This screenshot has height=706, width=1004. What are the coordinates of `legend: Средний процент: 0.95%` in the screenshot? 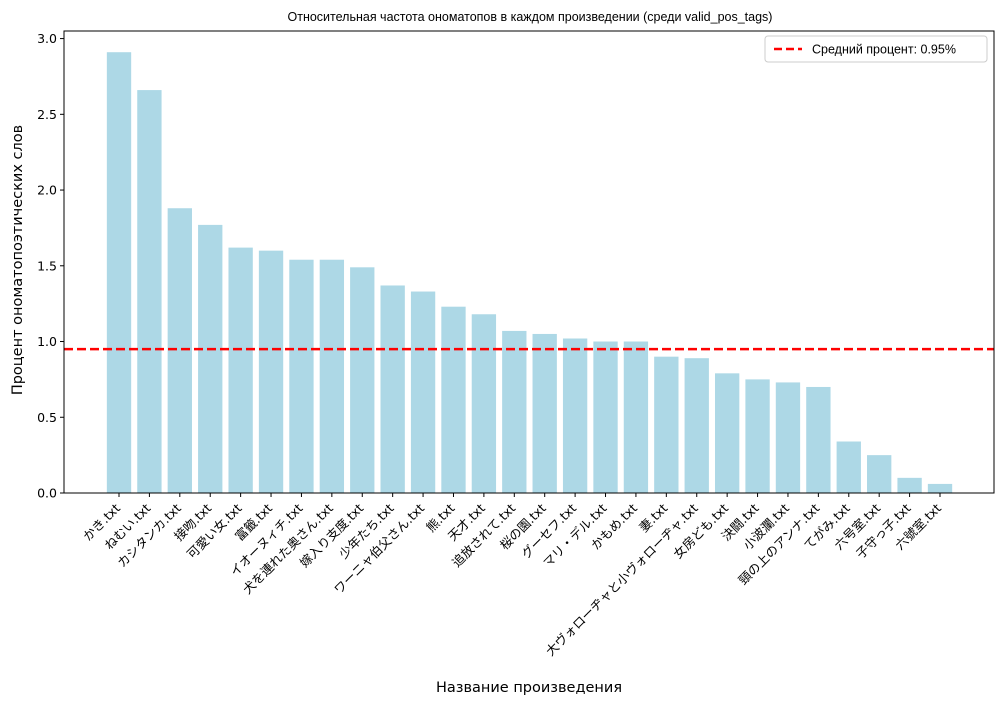 It's located at (876, 49).